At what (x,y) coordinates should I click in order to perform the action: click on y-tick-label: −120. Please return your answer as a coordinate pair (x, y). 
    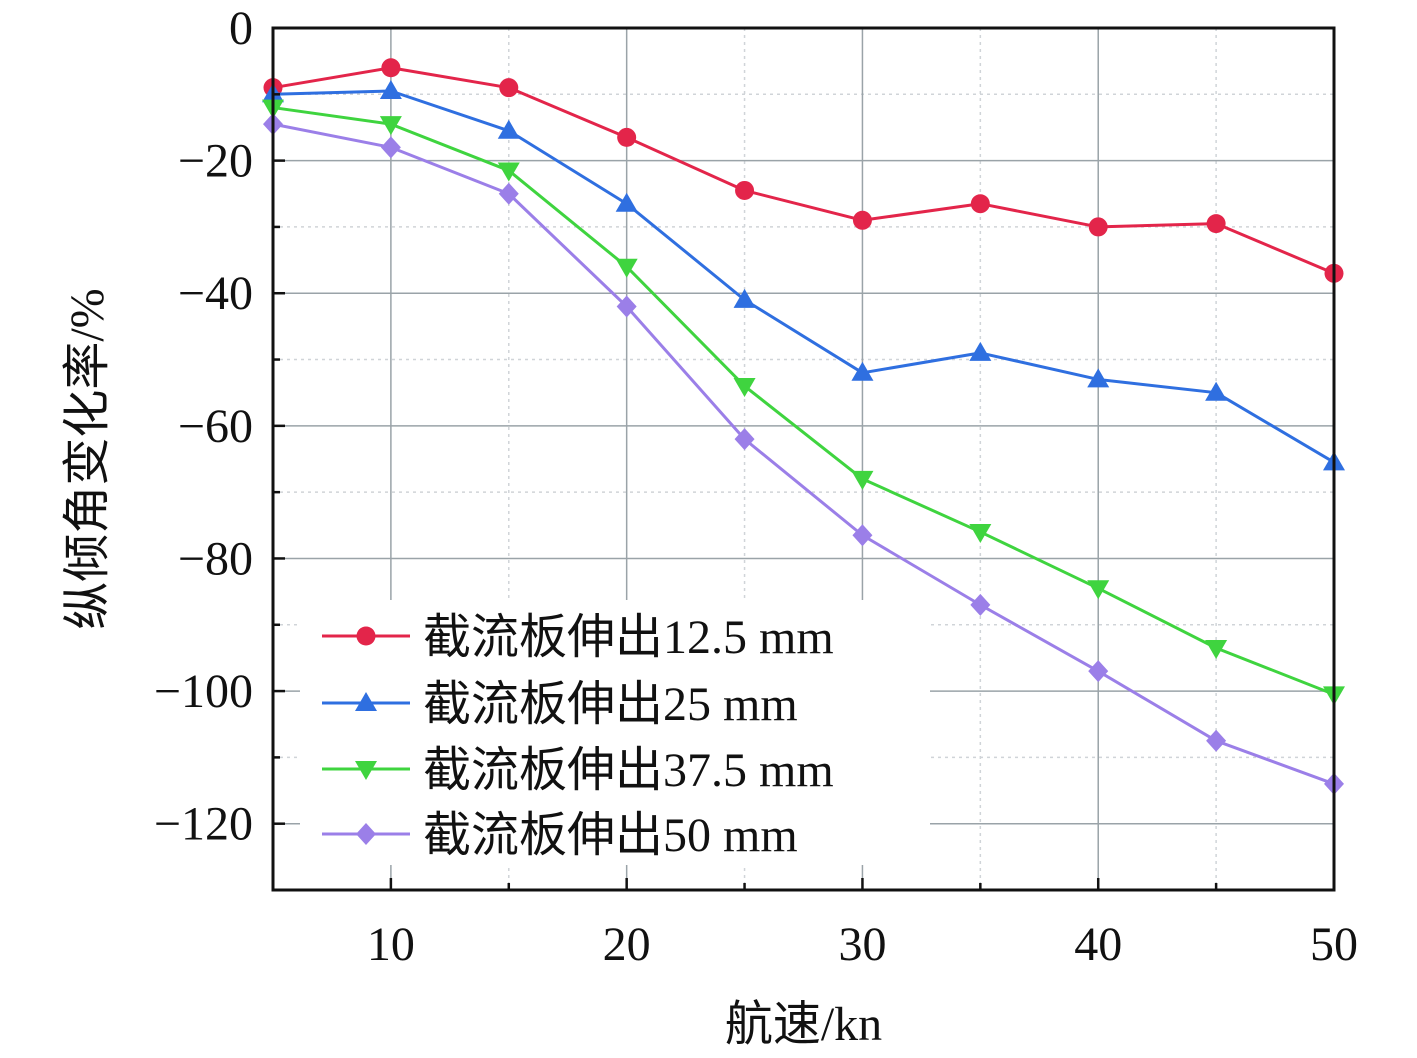
    Looking at the image, I should click on (203, 824).